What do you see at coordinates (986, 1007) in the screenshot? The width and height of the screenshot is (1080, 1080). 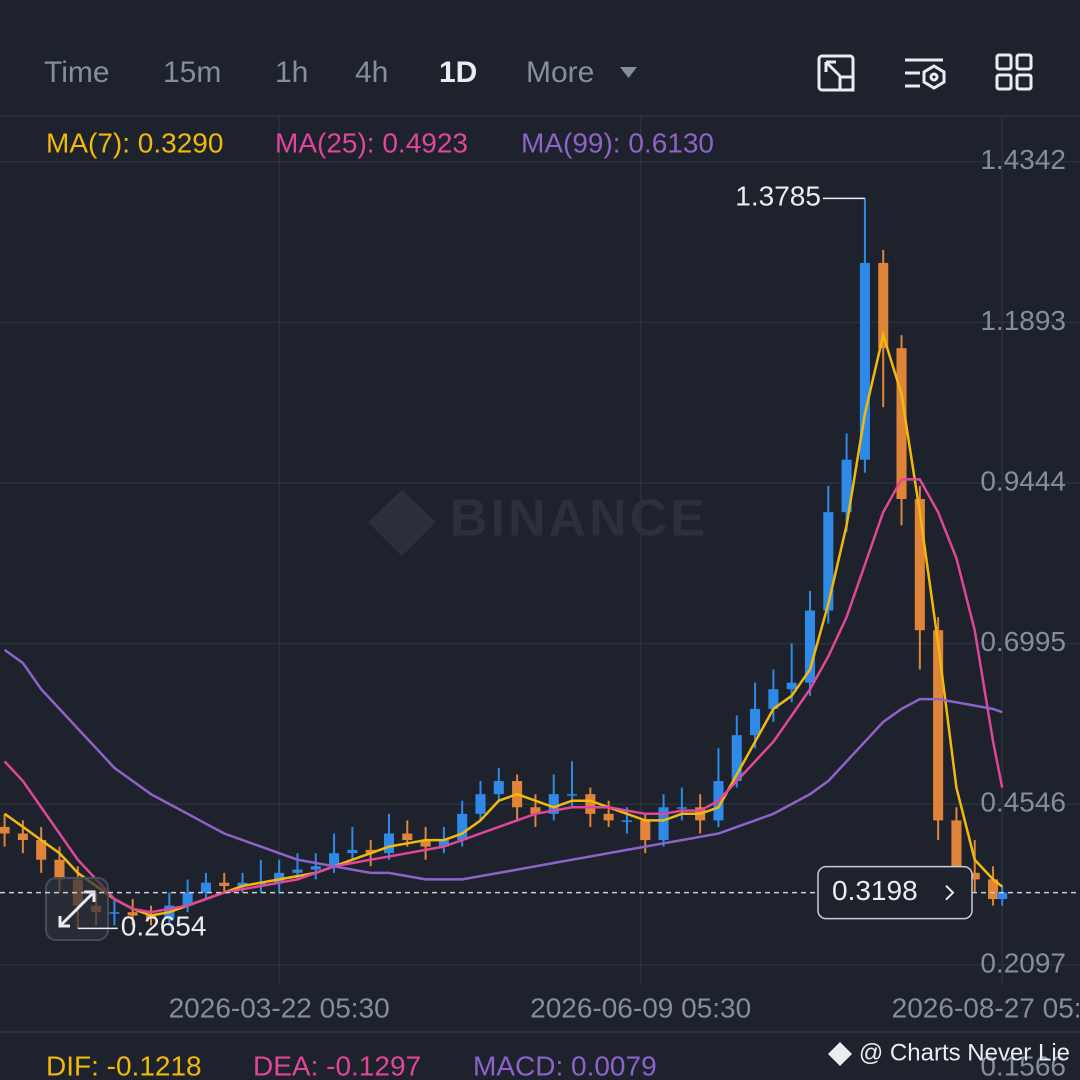 I see `x-tick-label: 2026-08-27 05:30` at bounding box center [986, 1007].